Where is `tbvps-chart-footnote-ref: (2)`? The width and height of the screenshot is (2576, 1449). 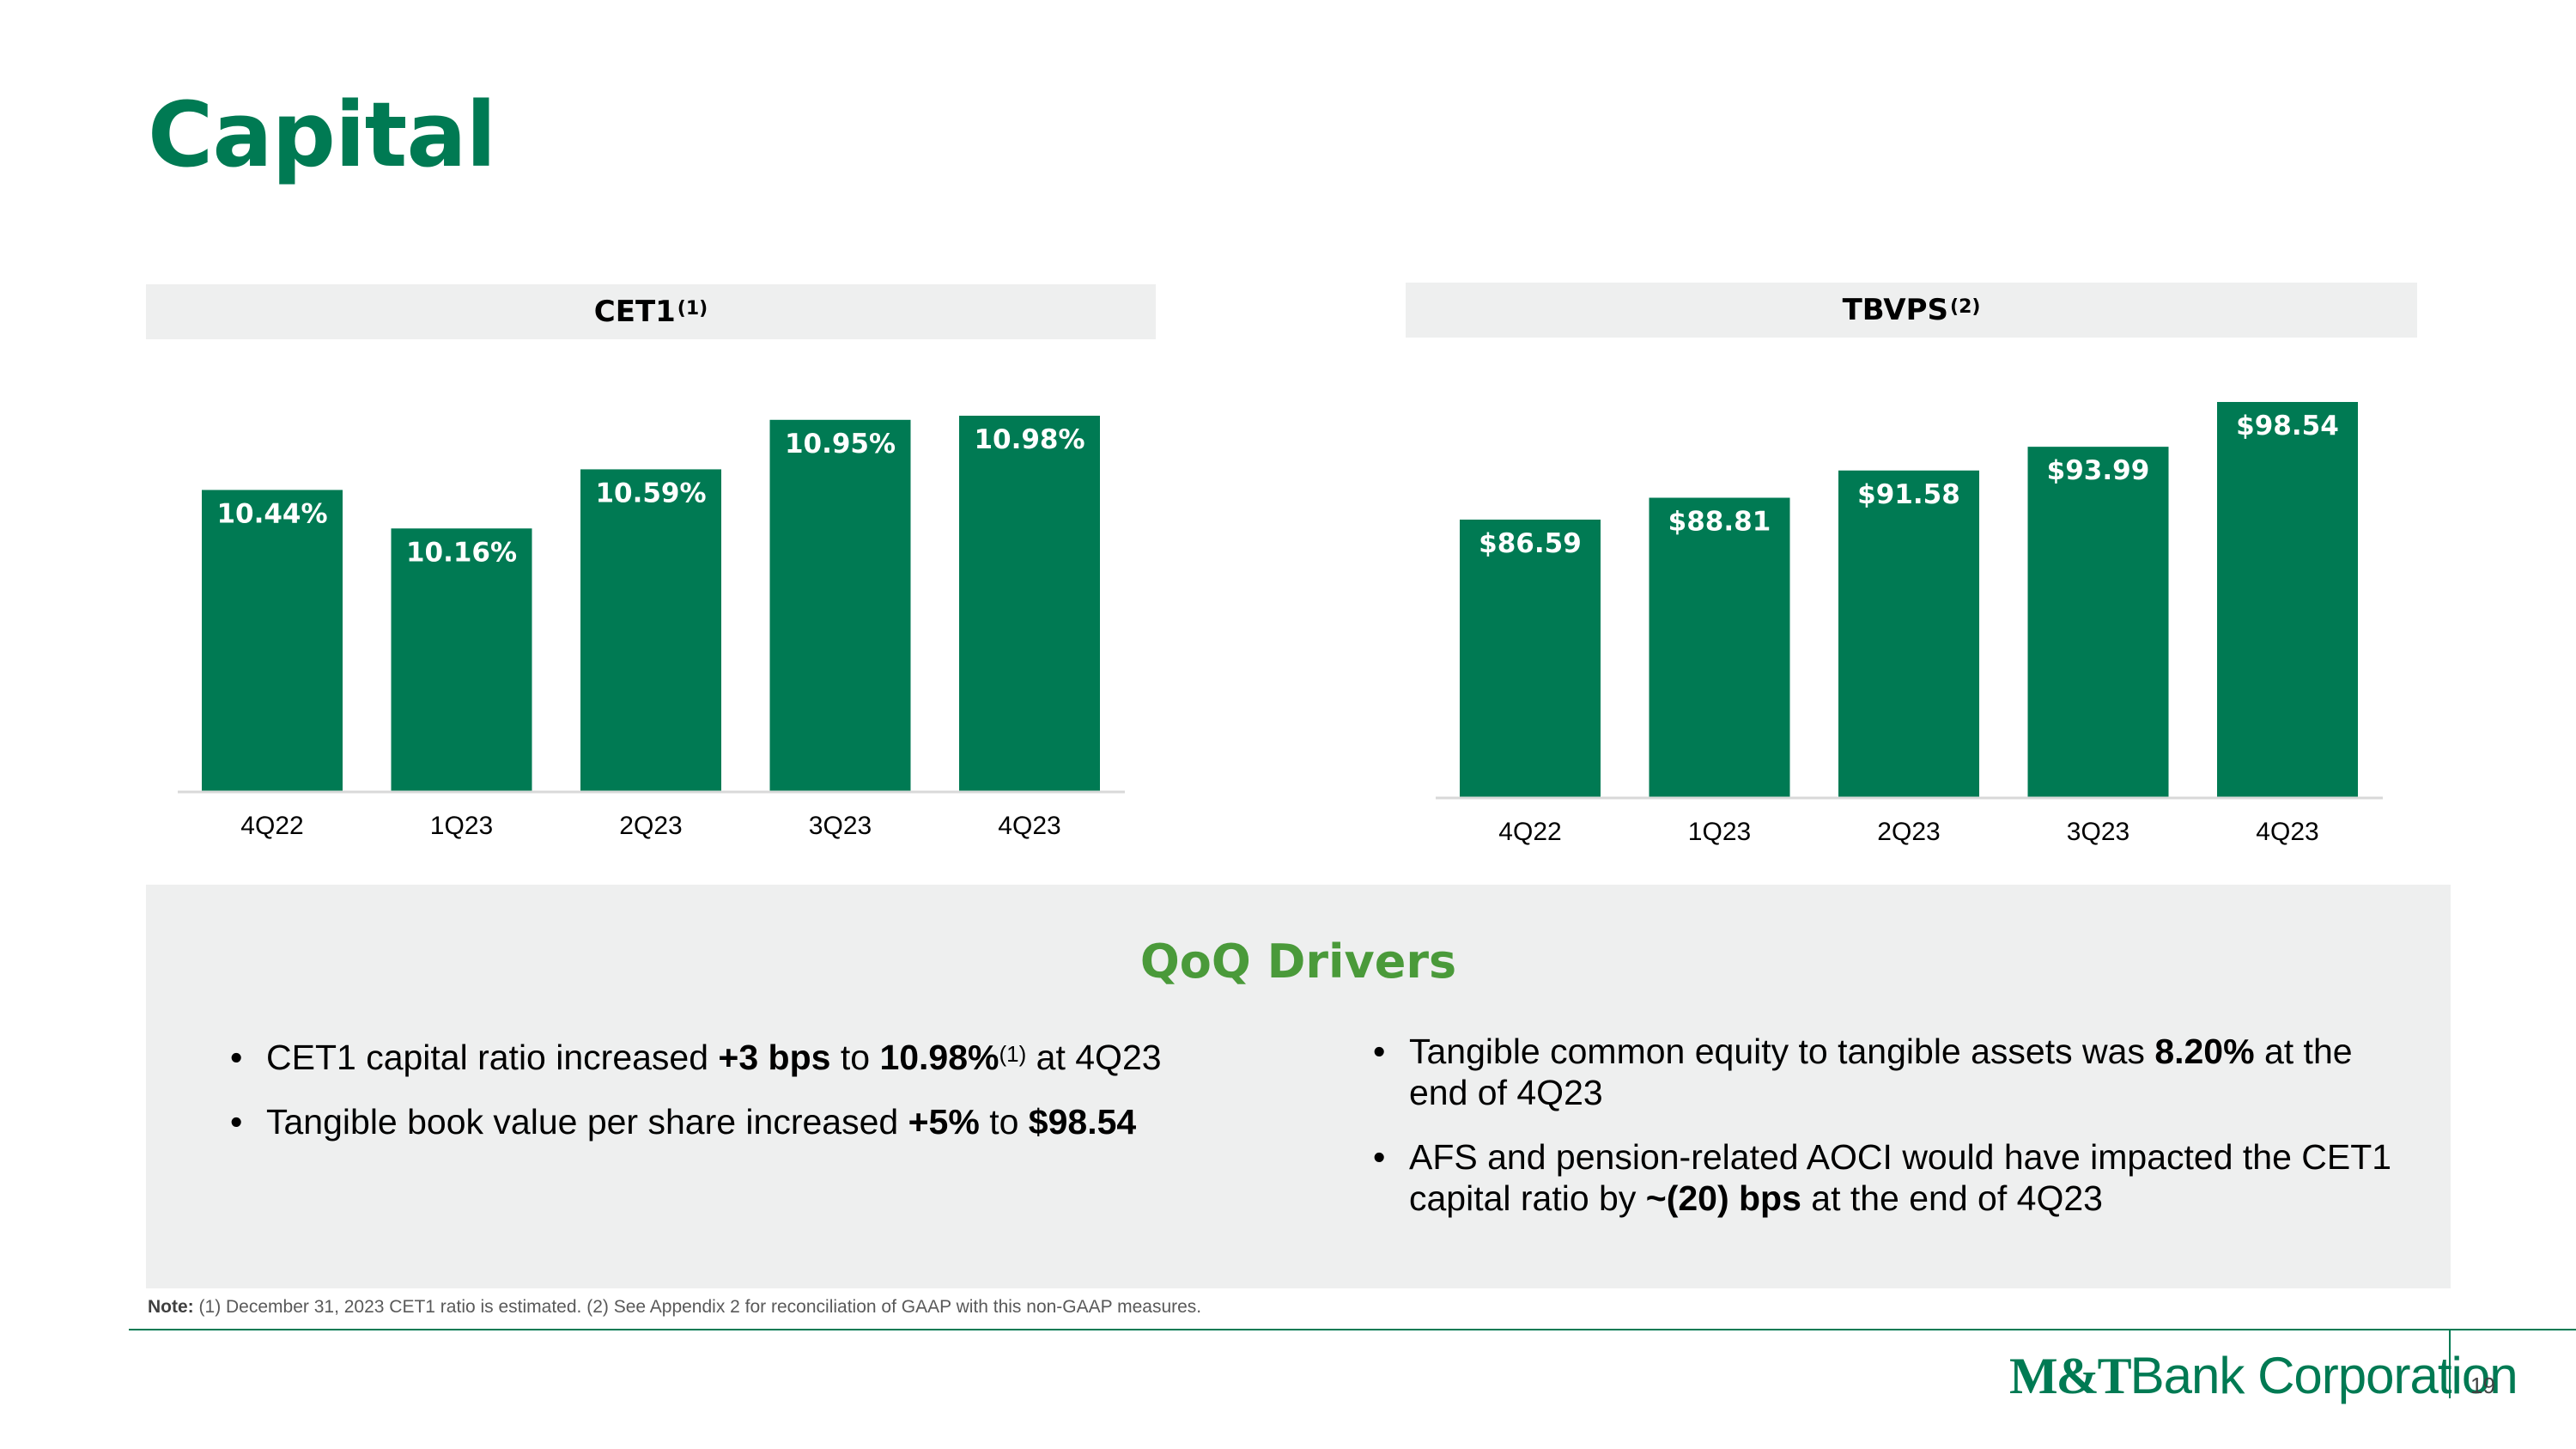 tbvps-chart-footnote-ref: (2) is located at coordinates (1966, 306).